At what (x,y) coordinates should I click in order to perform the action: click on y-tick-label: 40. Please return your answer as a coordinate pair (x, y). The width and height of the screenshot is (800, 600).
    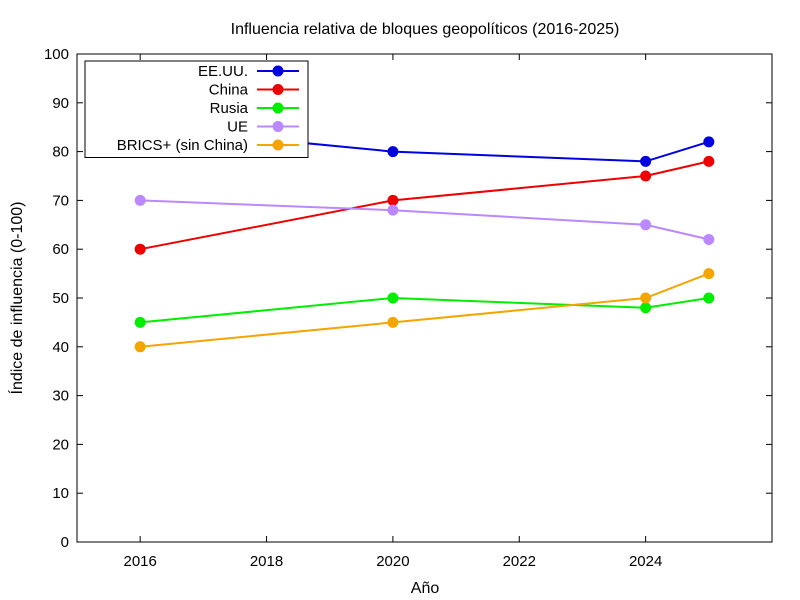
    Looking at the image, I should click on (60, 347).